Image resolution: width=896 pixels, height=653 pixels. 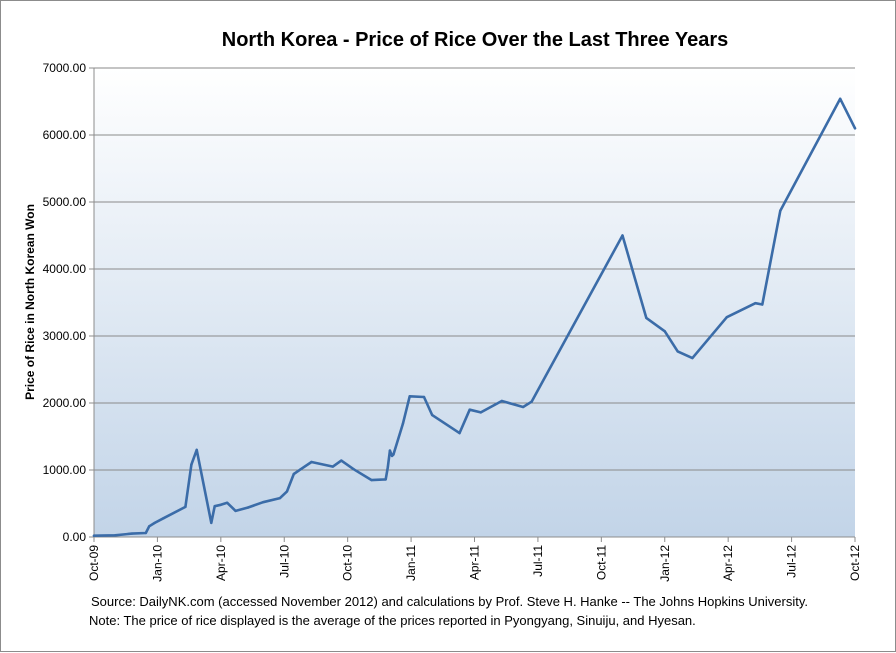 I want to click on x-tick-label: Jan-10, so click(x=157, y=563).